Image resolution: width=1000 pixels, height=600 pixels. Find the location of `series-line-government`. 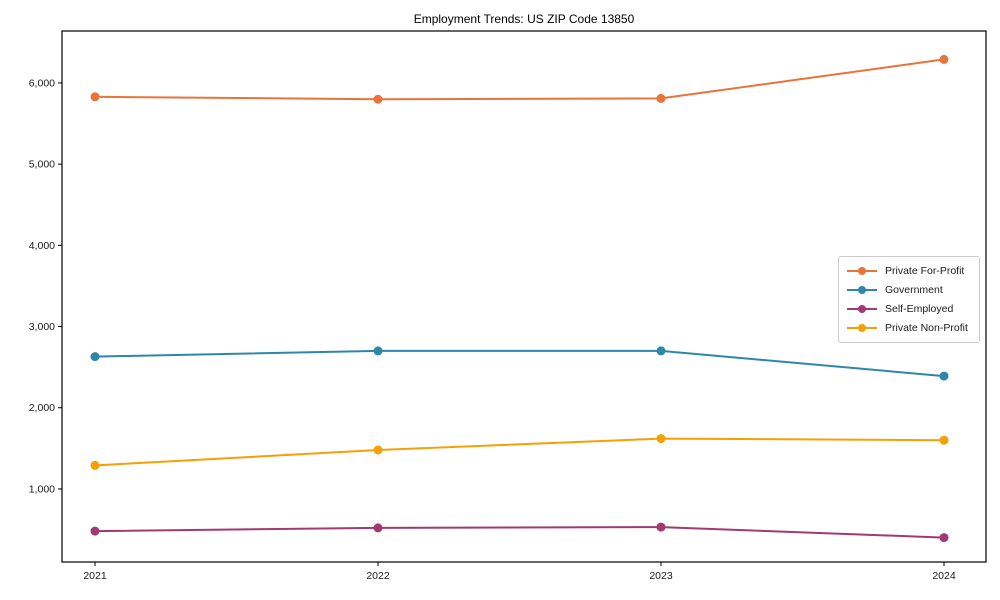

series-line-government is located at coordinates (519, 363).